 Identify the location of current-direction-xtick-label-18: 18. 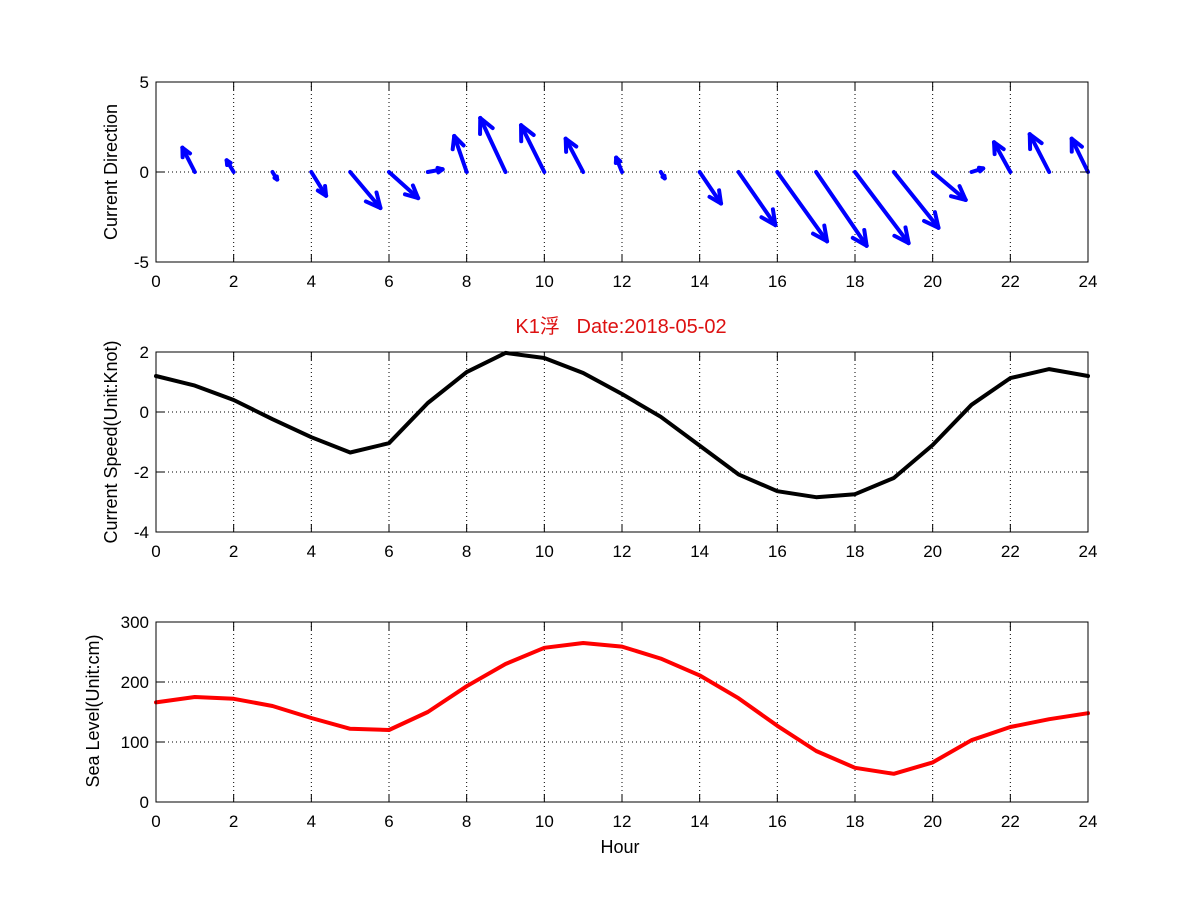
(855, 281).